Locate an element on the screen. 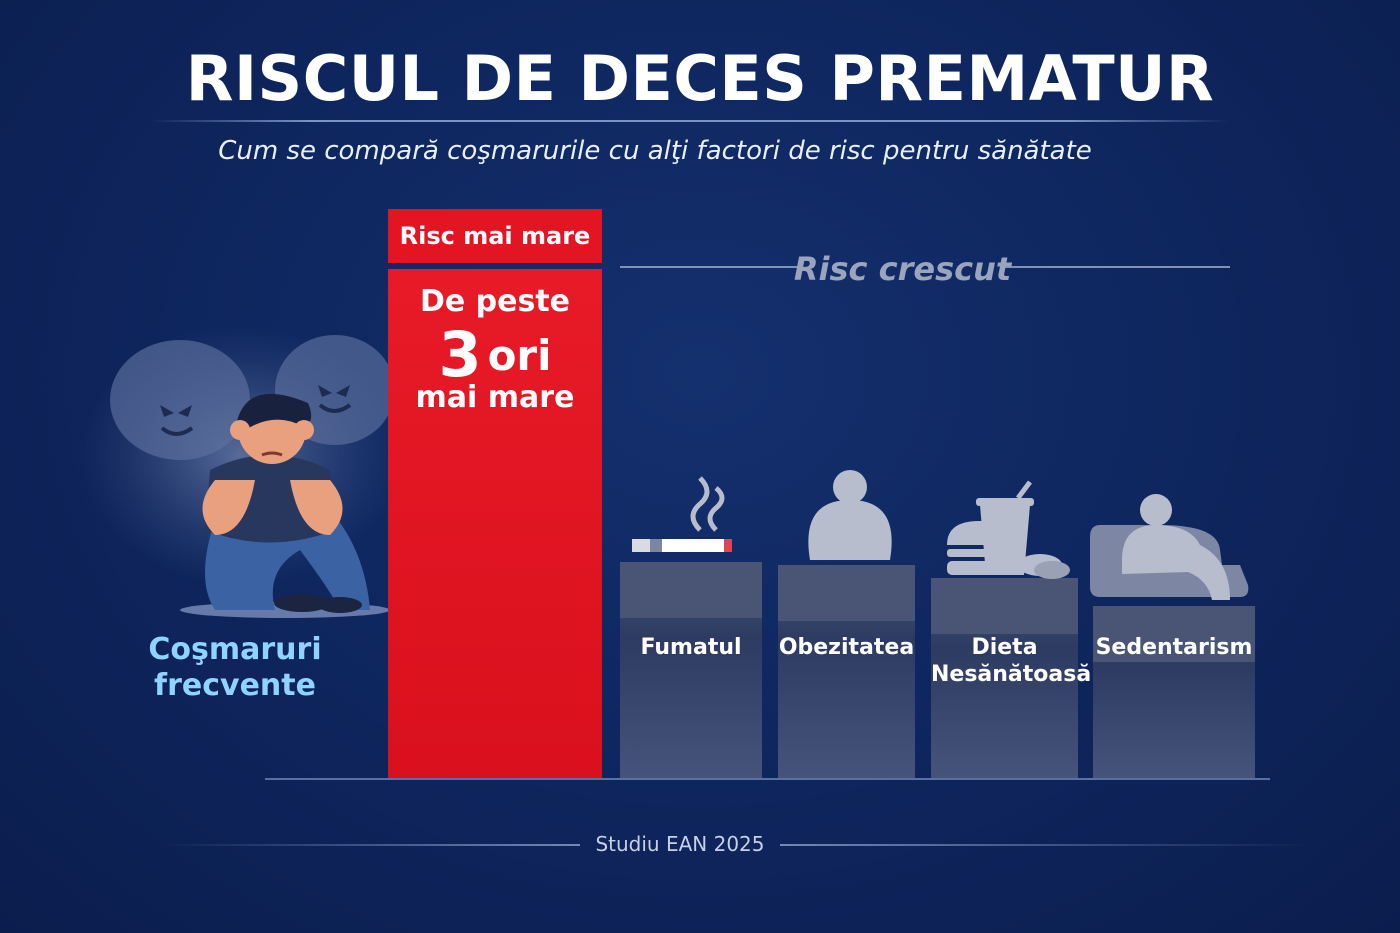 The height and width of the screenshot is (933, 1400). category-label-line: Dieta is located at coordinates (1004, 647).